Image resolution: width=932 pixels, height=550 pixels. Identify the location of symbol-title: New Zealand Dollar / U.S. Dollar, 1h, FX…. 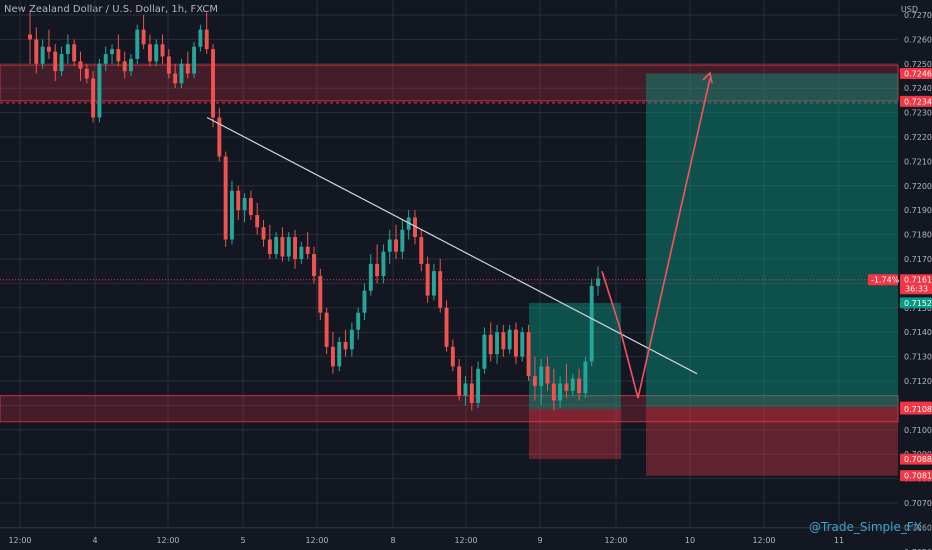
(111, 9).